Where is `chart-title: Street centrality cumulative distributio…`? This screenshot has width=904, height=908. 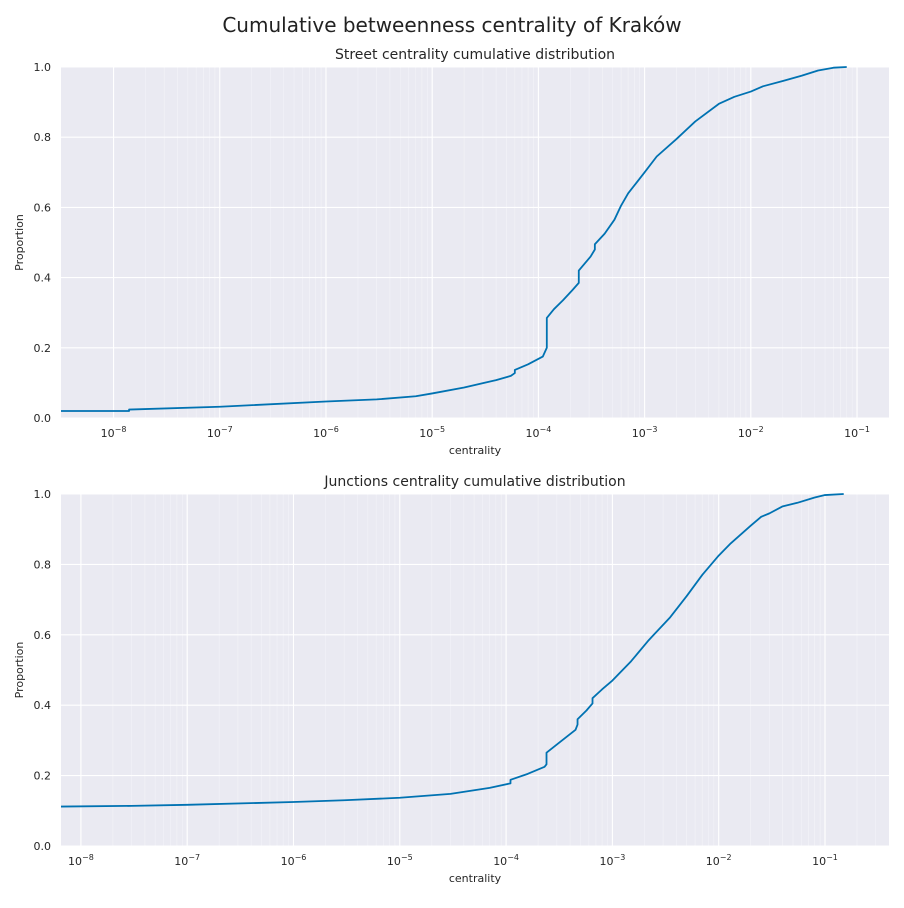
chart-title: Street centrality cumulative distributio… is located at coordinates (475, 55).